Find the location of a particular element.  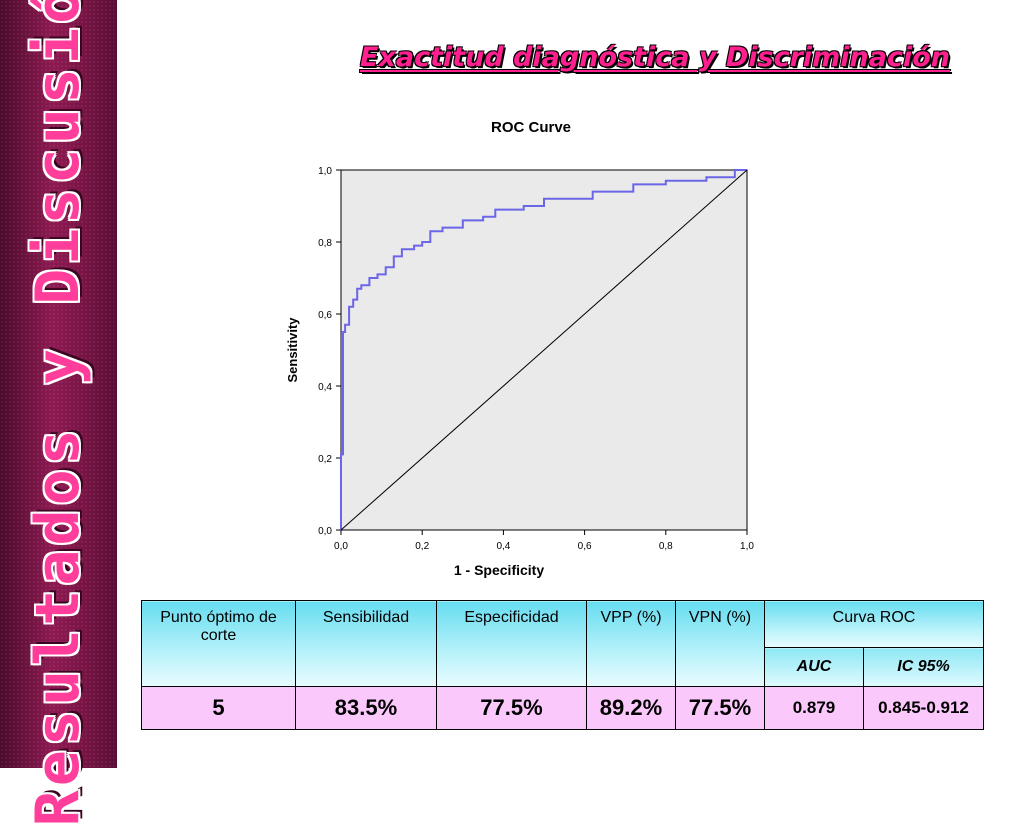

cell-punto-corte: 5 is located at coordinates (218, 708).